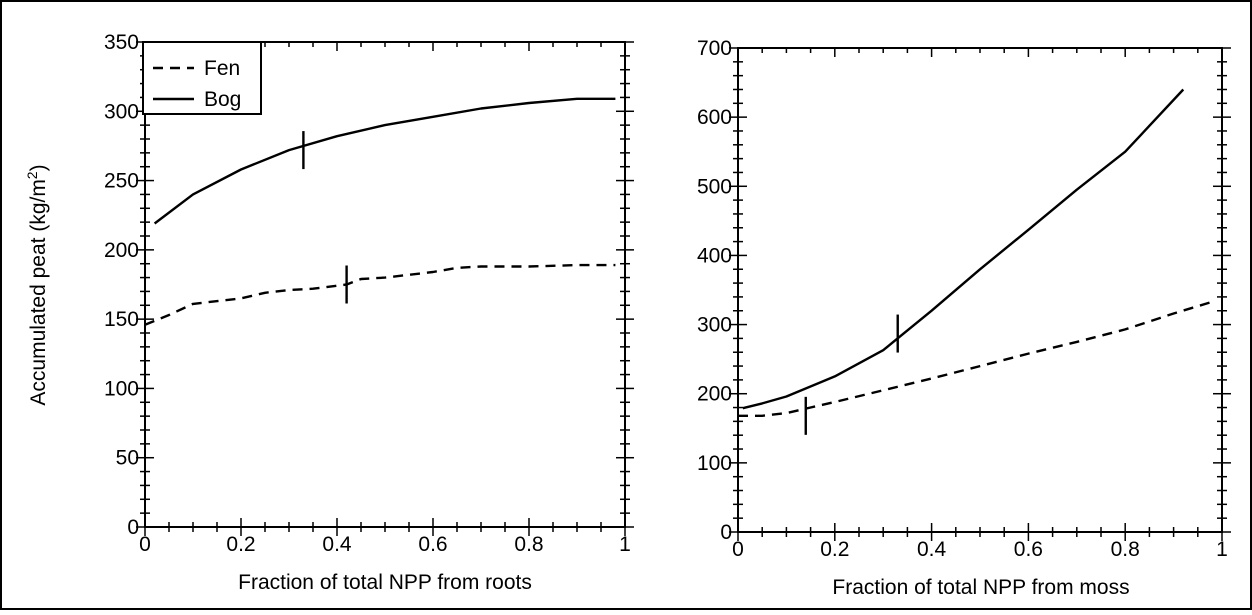  Describe the element at coordinates (222, 68) in the screenshot. I see `legend-label-fen: Fen` at that location.